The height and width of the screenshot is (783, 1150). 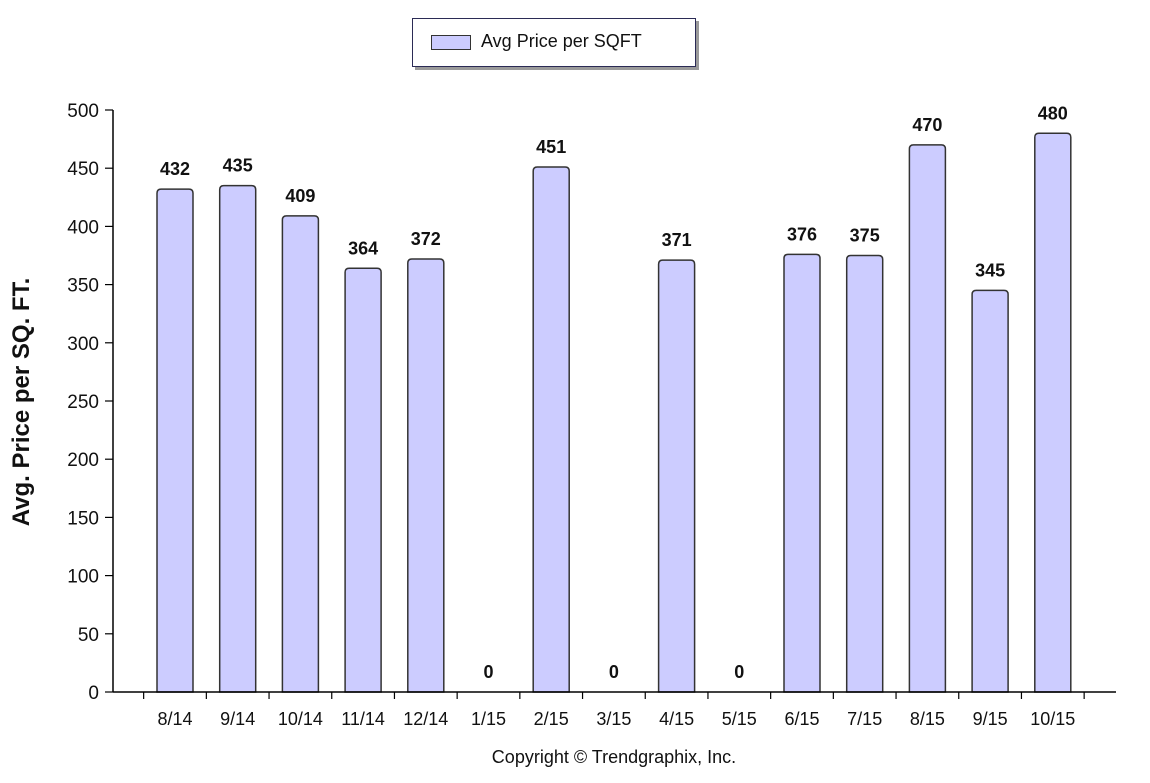 What do you see at coordinates (739, 719) in the screenshot?
I see `x-tick-label: 5/15` at bounding box center [739, 719].